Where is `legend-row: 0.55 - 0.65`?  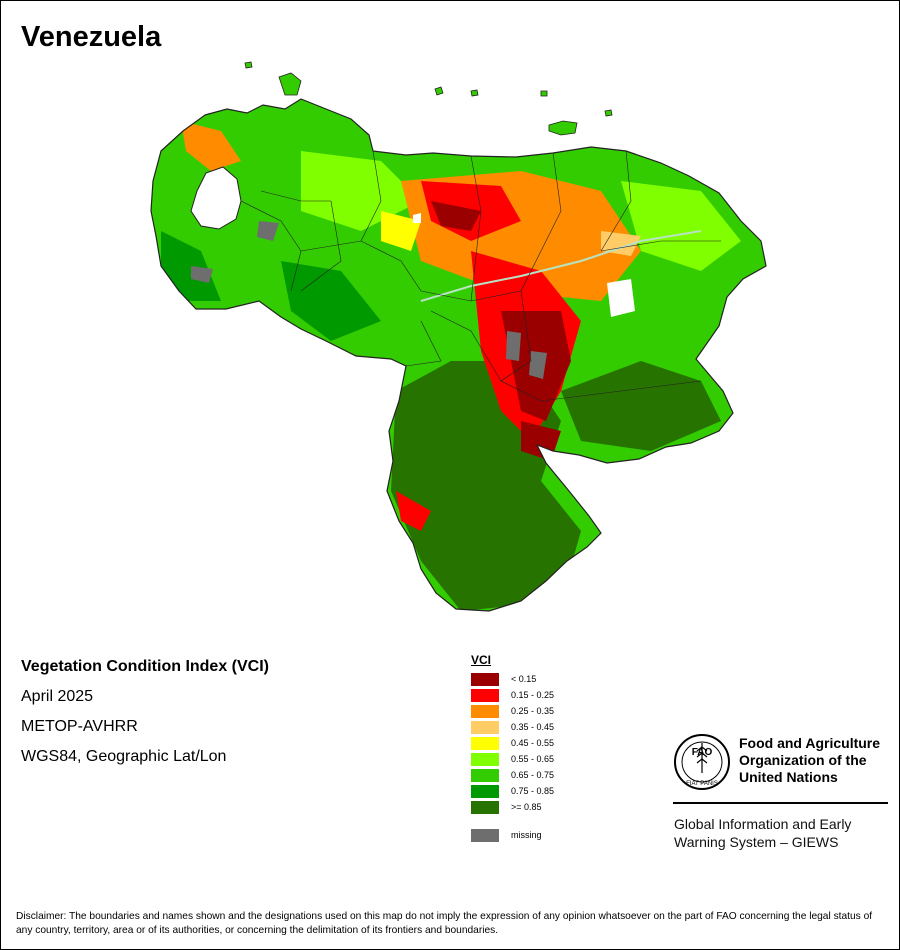 legend-row: 0.55 - 0.65 is located at coordinates (512, 759).